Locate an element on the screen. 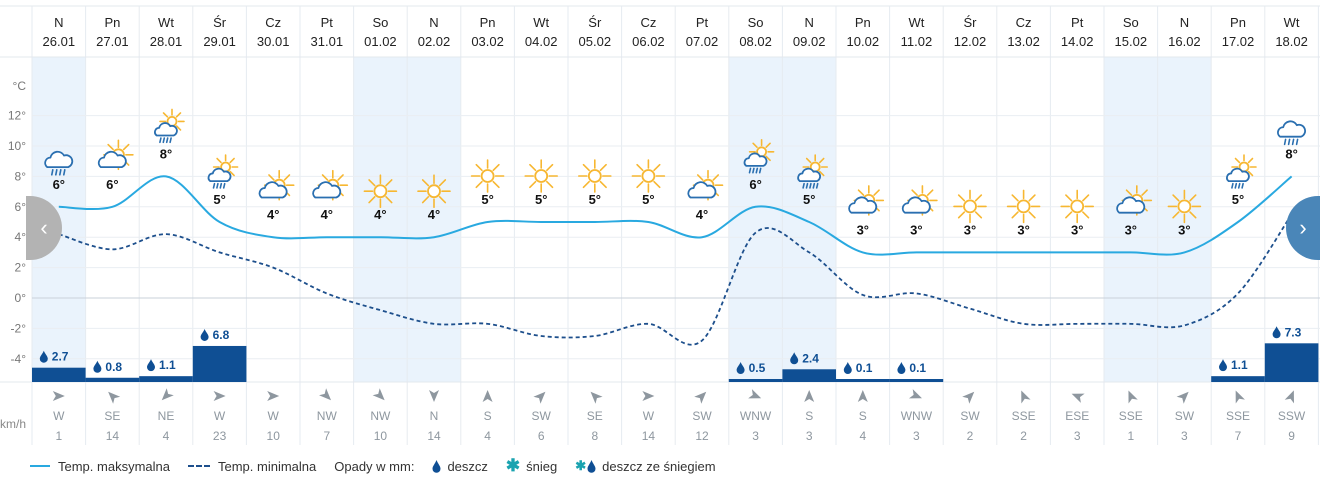 The width and height of the screenshot is (1320, 486). sun-behind-cloud-icon is located at coordinates (115, 155).